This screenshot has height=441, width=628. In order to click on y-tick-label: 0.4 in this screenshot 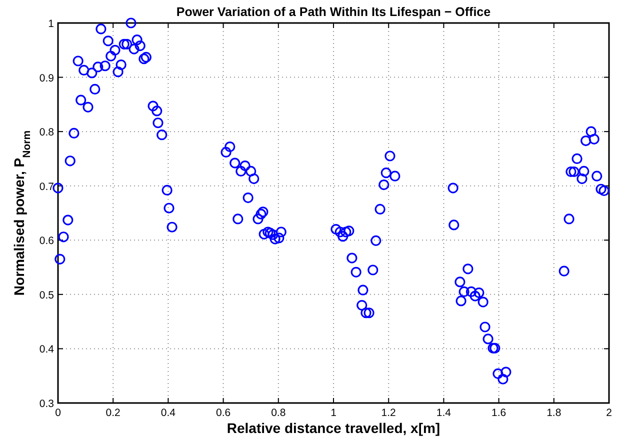, I will do `click(46, 350)`.